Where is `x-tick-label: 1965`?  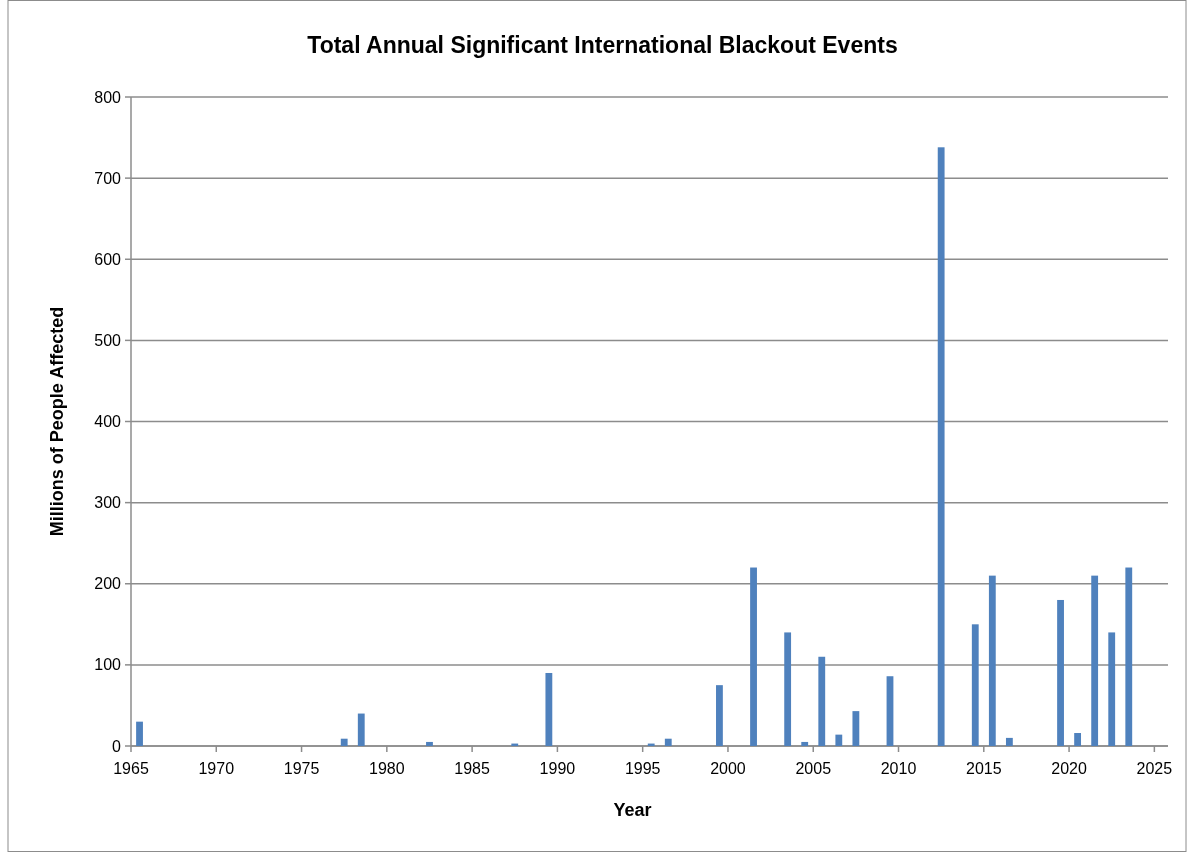 x-tick-label: 1965 is located at coordinates (131, 768).